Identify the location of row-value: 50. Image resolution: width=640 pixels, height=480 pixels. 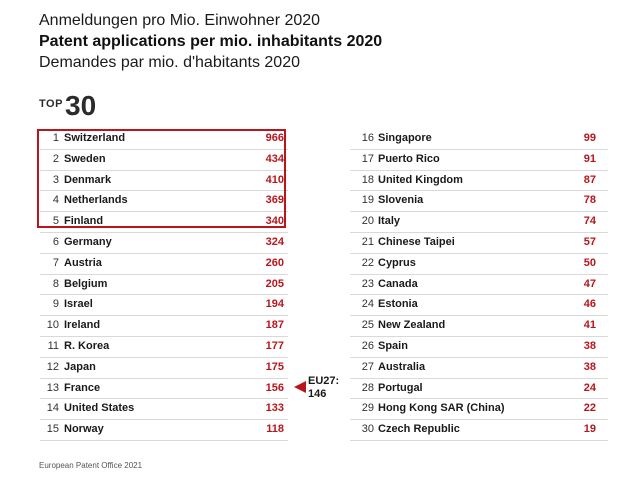
(589, 262).